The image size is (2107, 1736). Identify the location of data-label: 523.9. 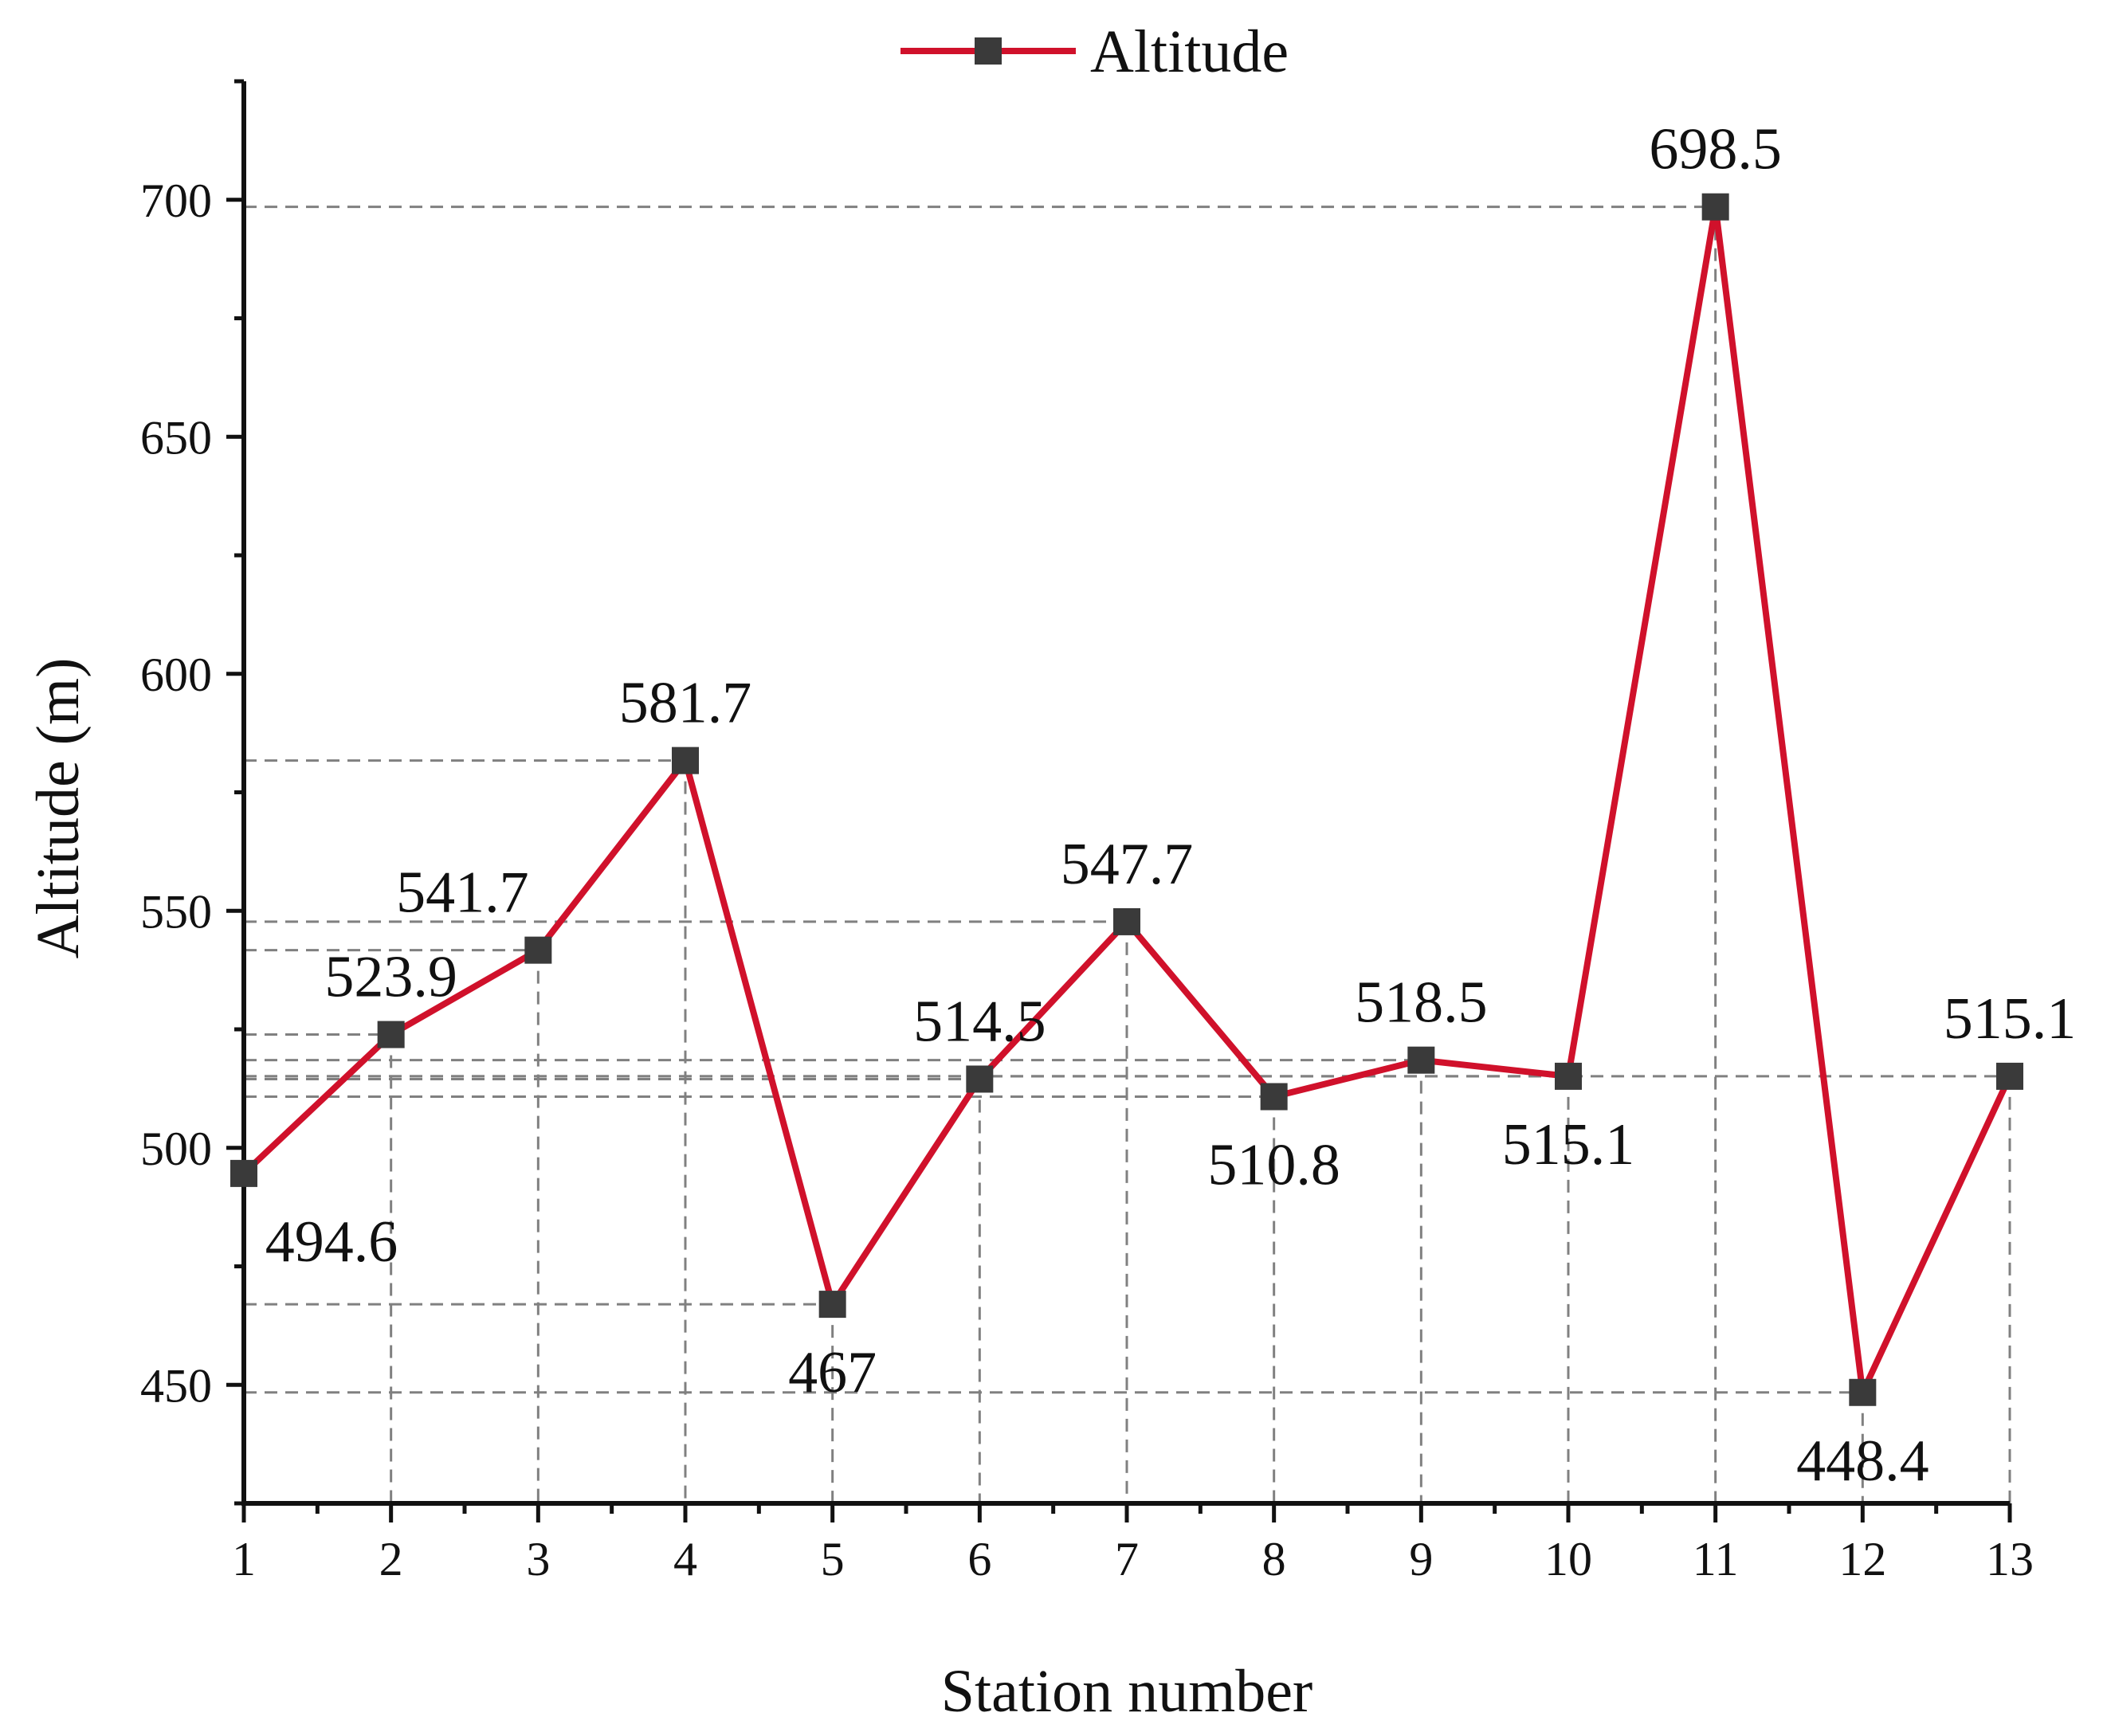
(390, 978).